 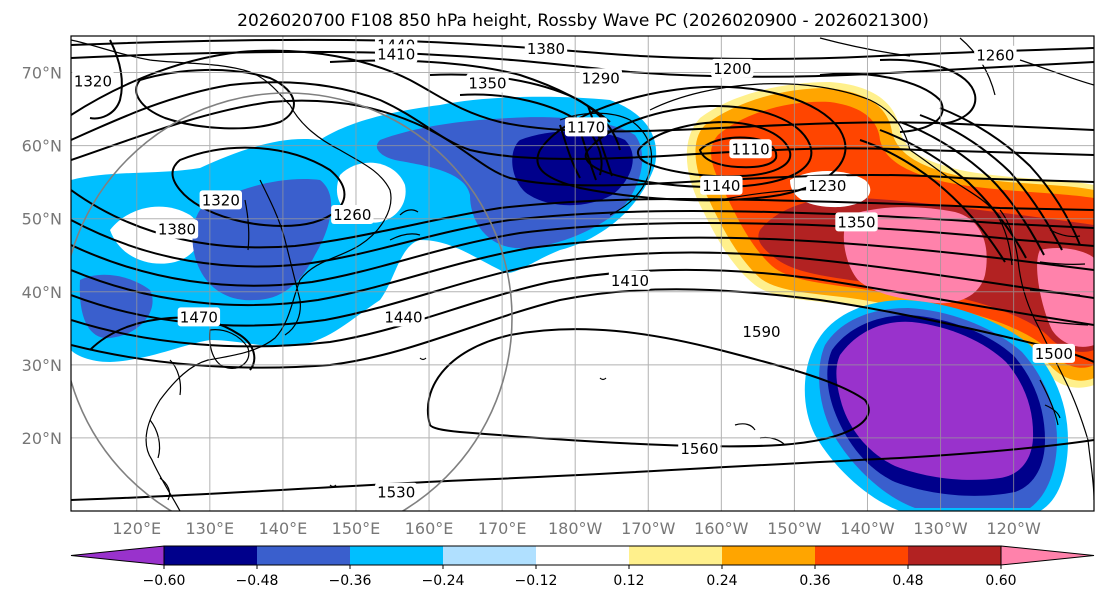 I want to click on lon-tick-label: 120°E, so click(x=136, y=528).